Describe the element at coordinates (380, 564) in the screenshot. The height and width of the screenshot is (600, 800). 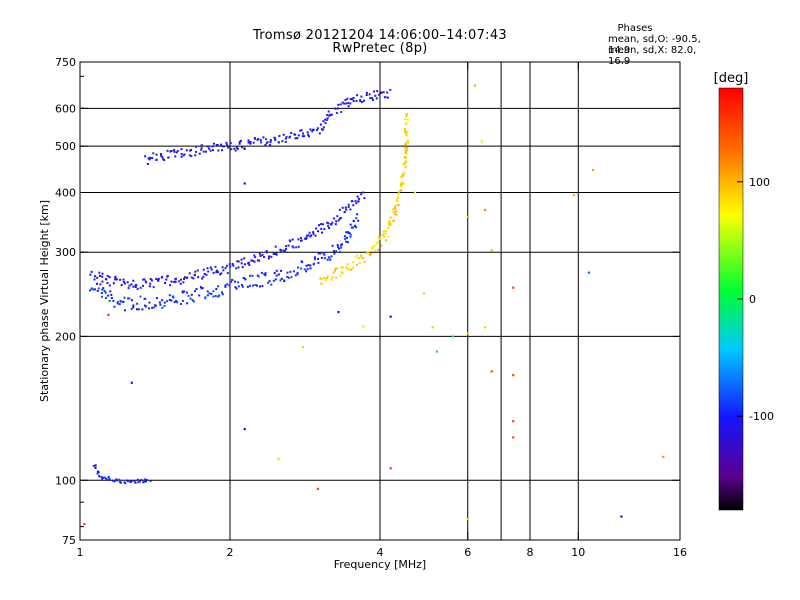
I see `x-axis-label: Frequency [MHz]` at that location.